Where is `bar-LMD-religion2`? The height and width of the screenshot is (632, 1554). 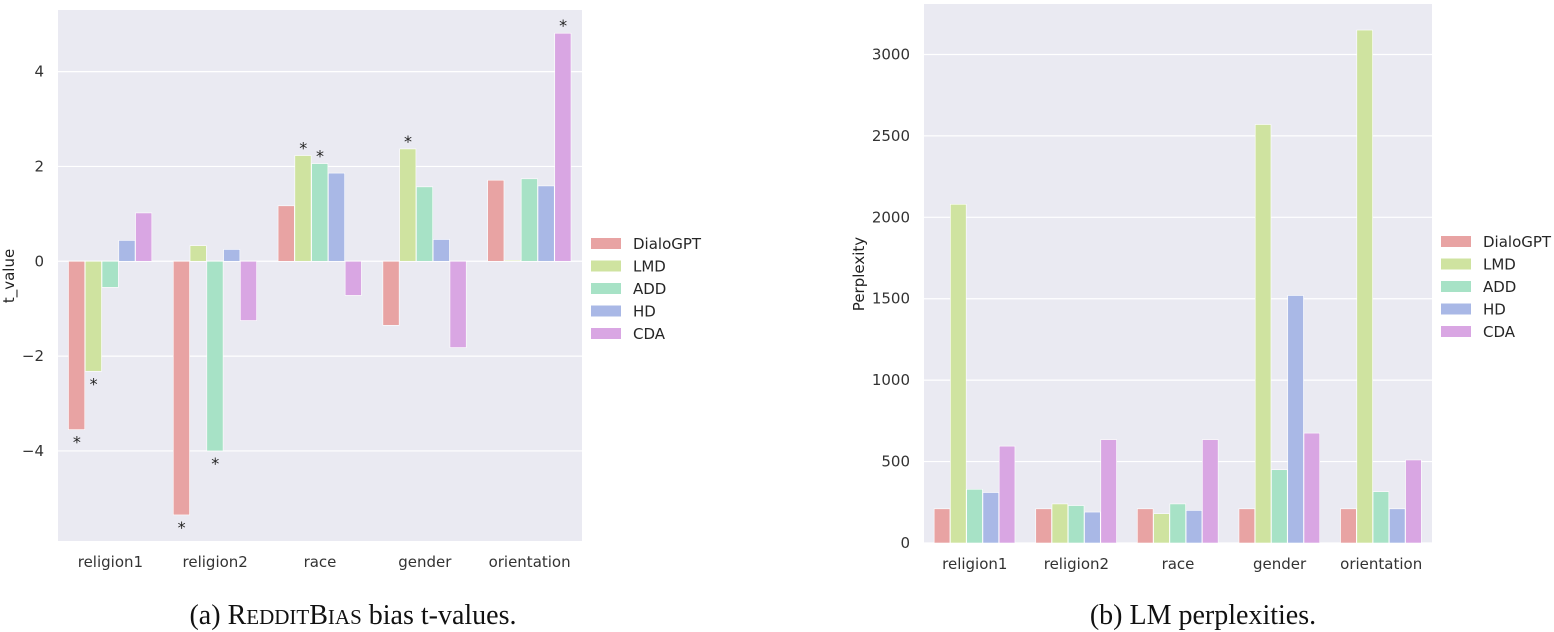 bar-LMD-religion2 is located at coordinates (198, 253).